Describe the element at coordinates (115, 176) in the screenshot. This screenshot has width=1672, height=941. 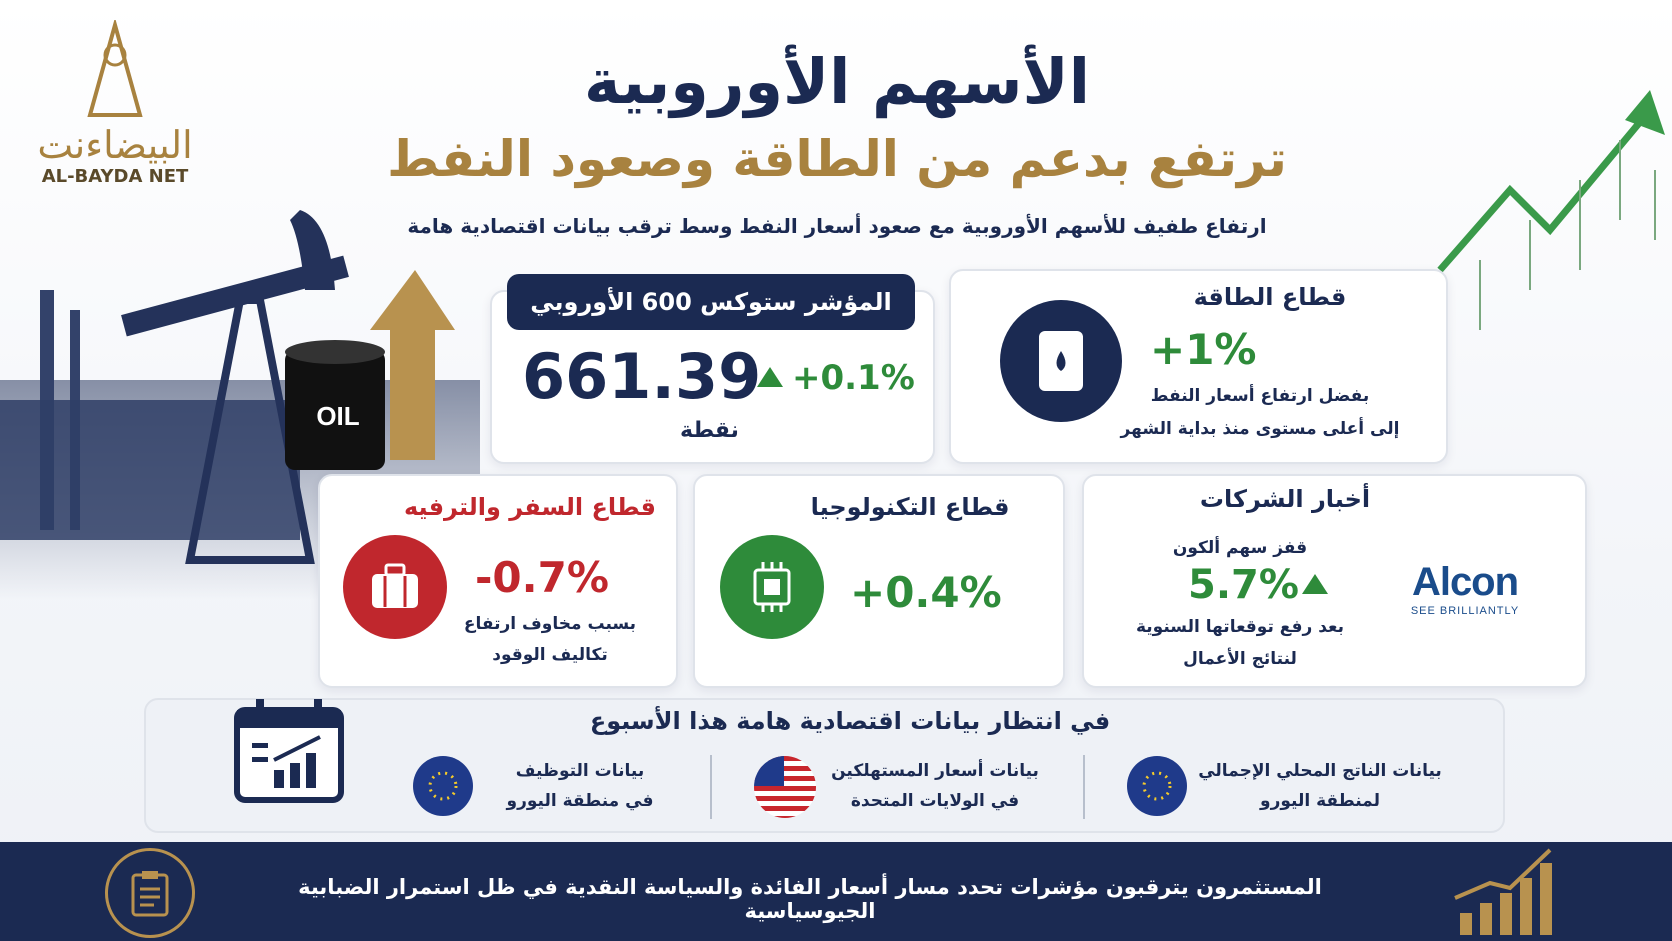
I see `logo-english: AL-BAYDA NET` at that location.